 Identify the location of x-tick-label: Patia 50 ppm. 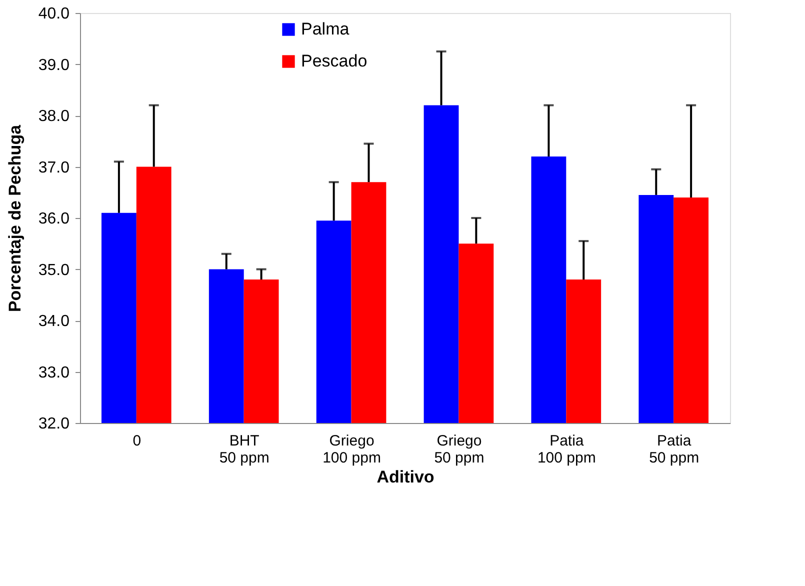
(674, 449).